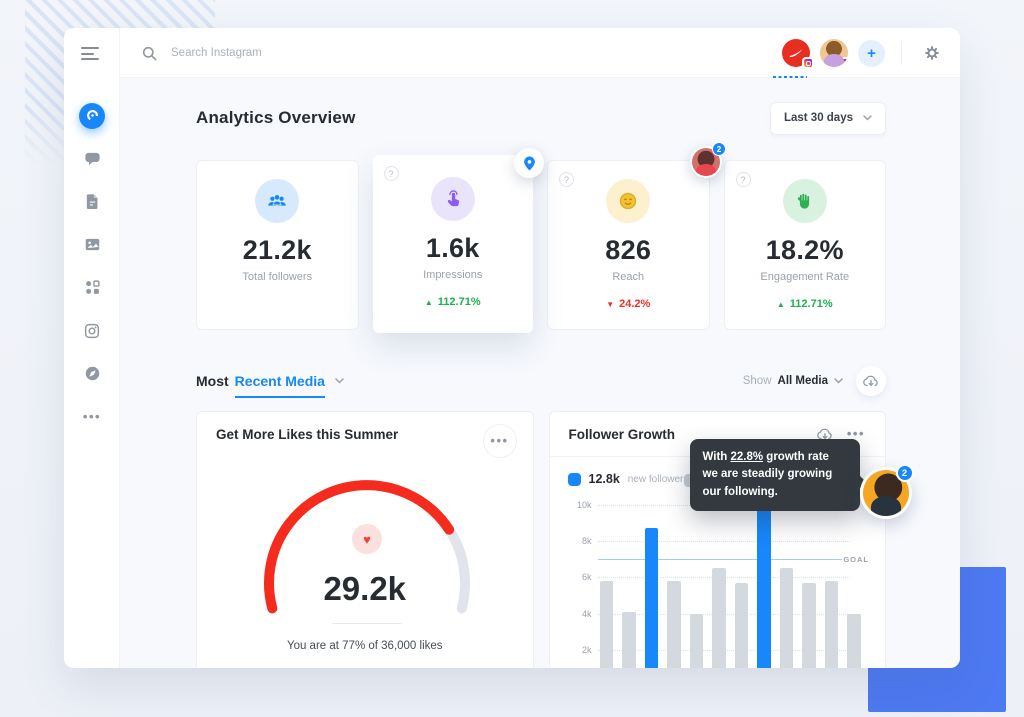 The image size is (1024, 717). What do you see at coordinates (367, 539) in the screenshot?
I see `heart-icon: ♥` at bounding box center [367, 539].